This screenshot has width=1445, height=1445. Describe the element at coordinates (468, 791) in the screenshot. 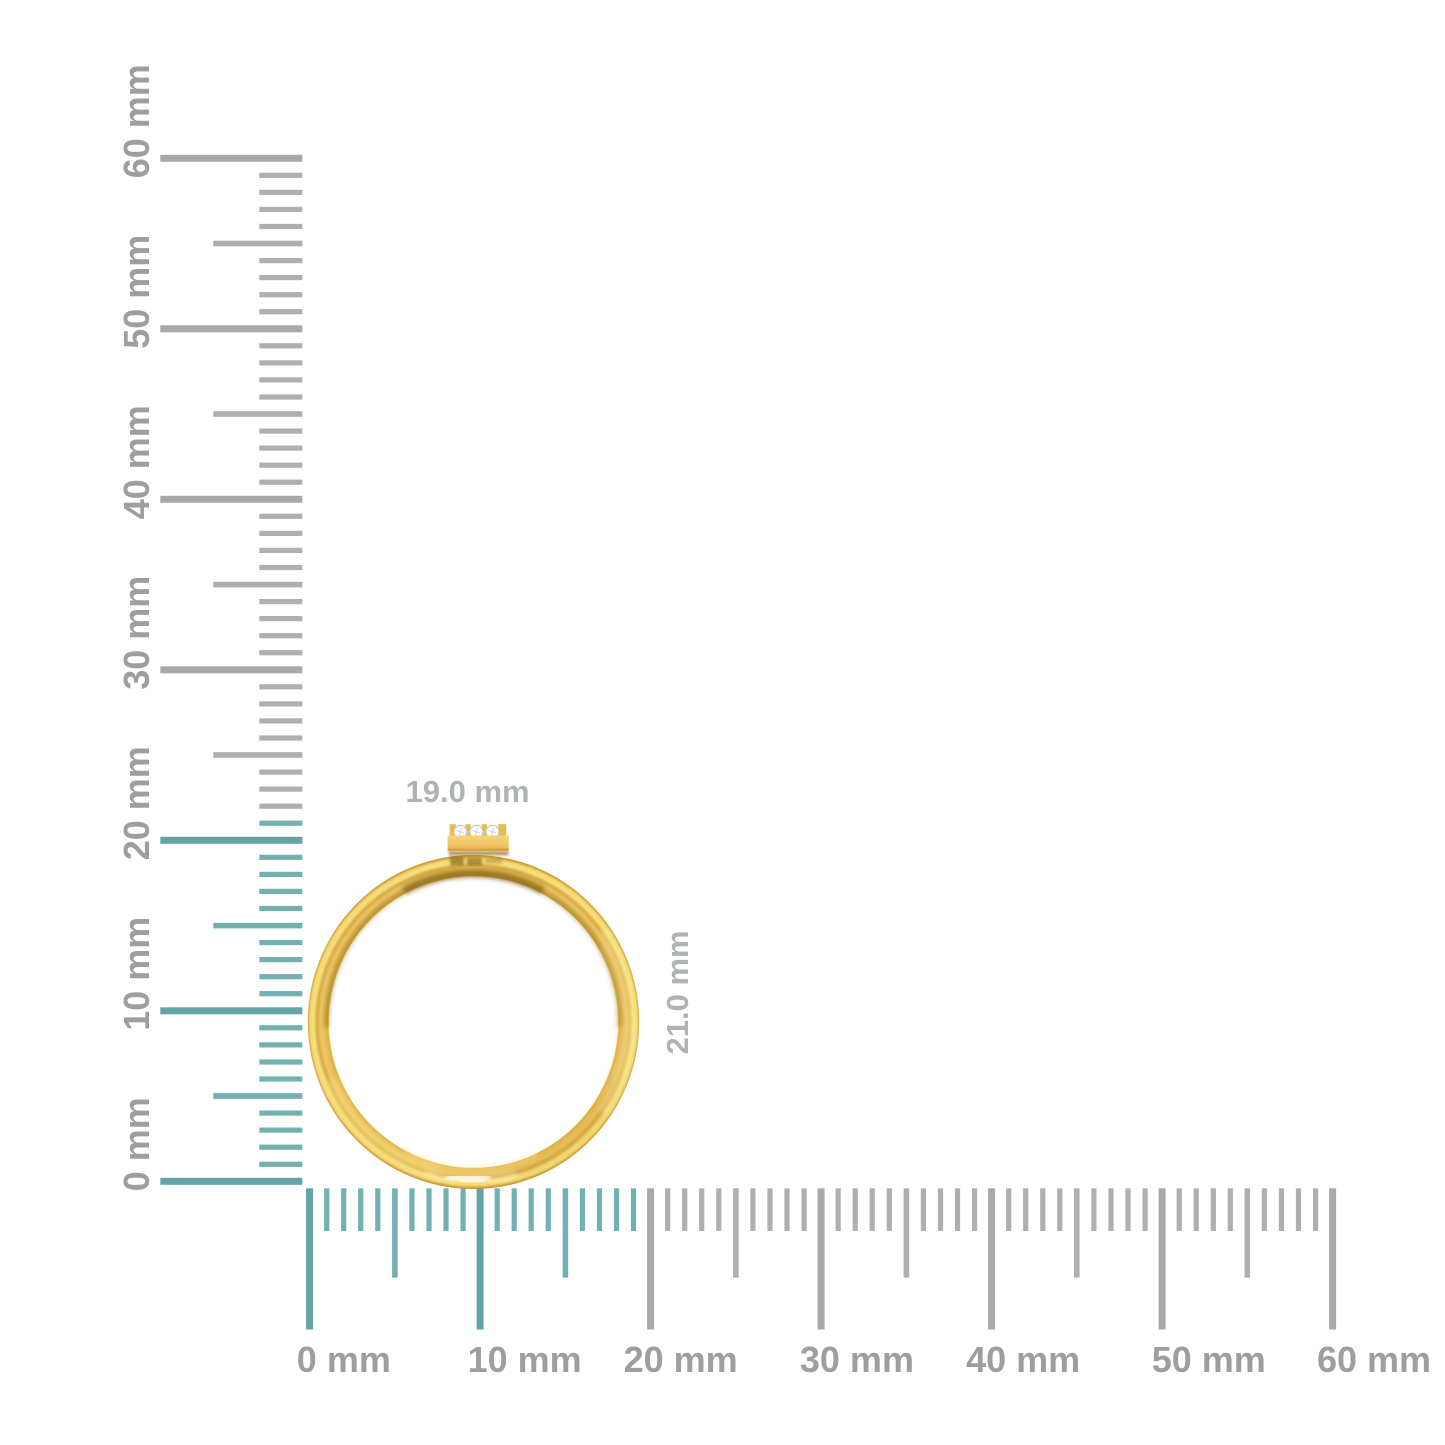

I see `svg-text: 19.0 mm` at that location.